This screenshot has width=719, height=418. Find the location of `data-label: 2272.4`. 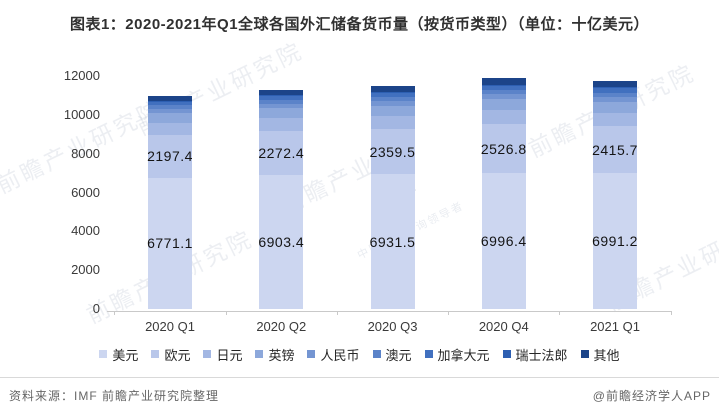

data-label: 2272.4 is located at coordinates (281, 152).